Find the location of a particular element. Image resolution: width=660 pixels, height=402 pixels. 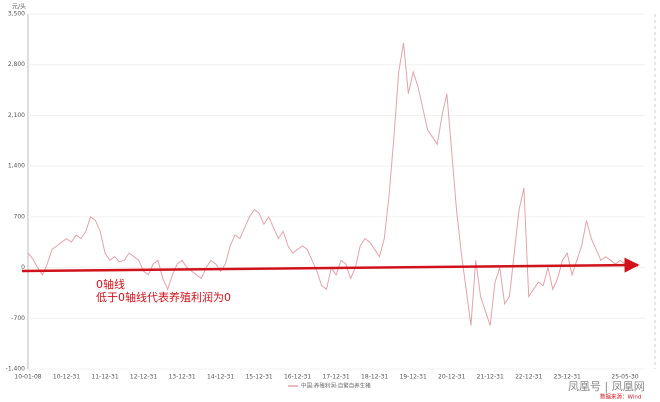

annotation: 低于0轴线代表养殖利润为0 is located at coordinates (163, 297).